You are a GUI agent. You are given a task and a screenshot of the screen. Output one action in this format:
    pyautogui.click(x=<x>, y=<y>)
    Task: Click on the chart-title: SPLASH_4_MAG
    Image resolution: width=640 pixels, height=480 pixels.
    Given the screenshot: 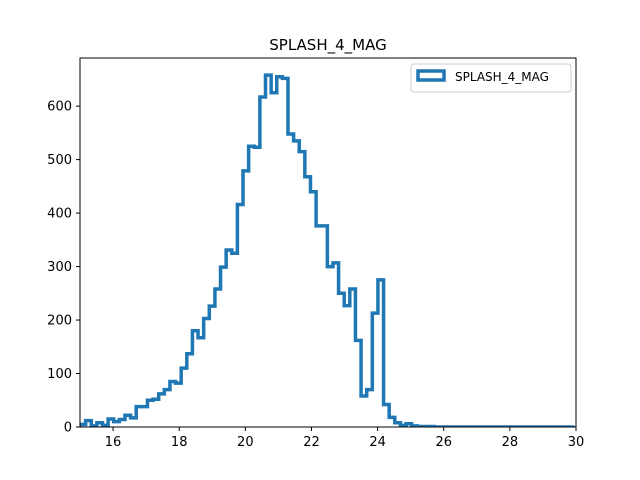 What is the action you would take?
    pyautogui.click(x=327, y=45)
    